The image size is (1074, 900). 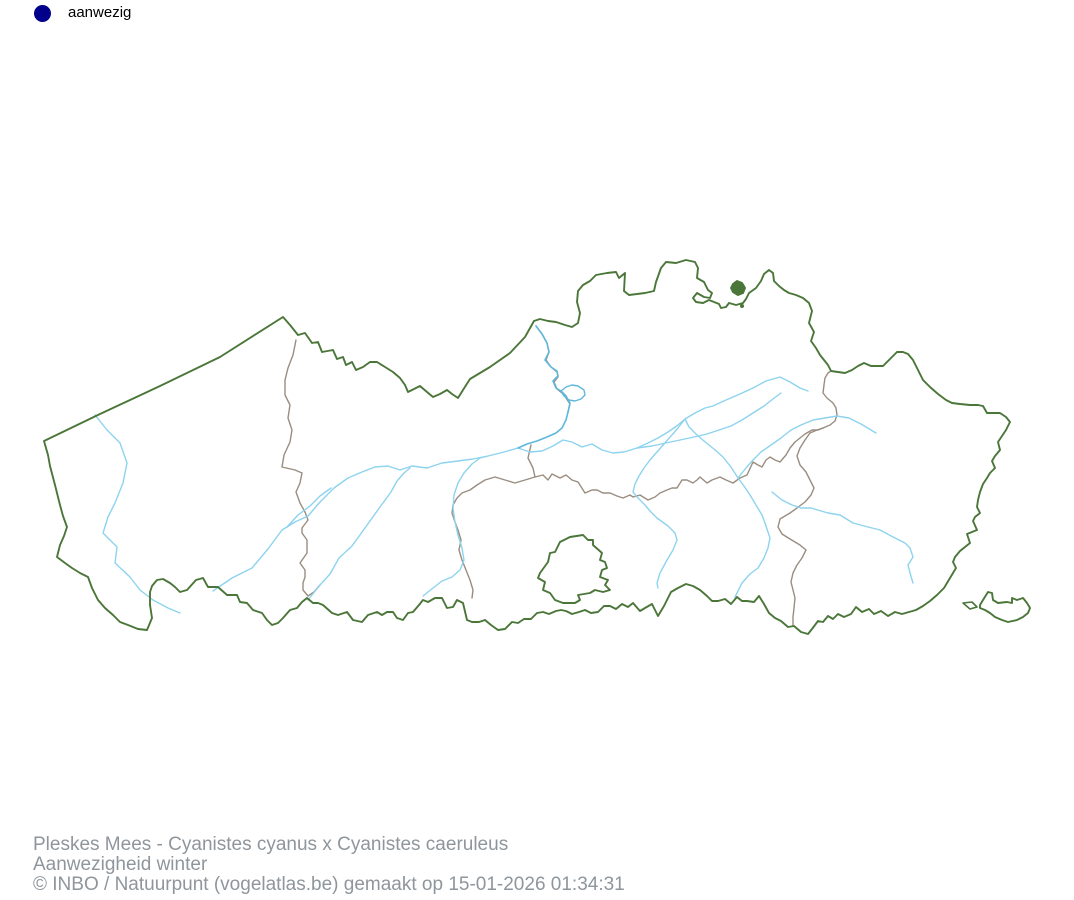 What do you see at coordinates (573, 393) in the screenshot?
I see `river-island-loop` at bounding box center [573, 393].